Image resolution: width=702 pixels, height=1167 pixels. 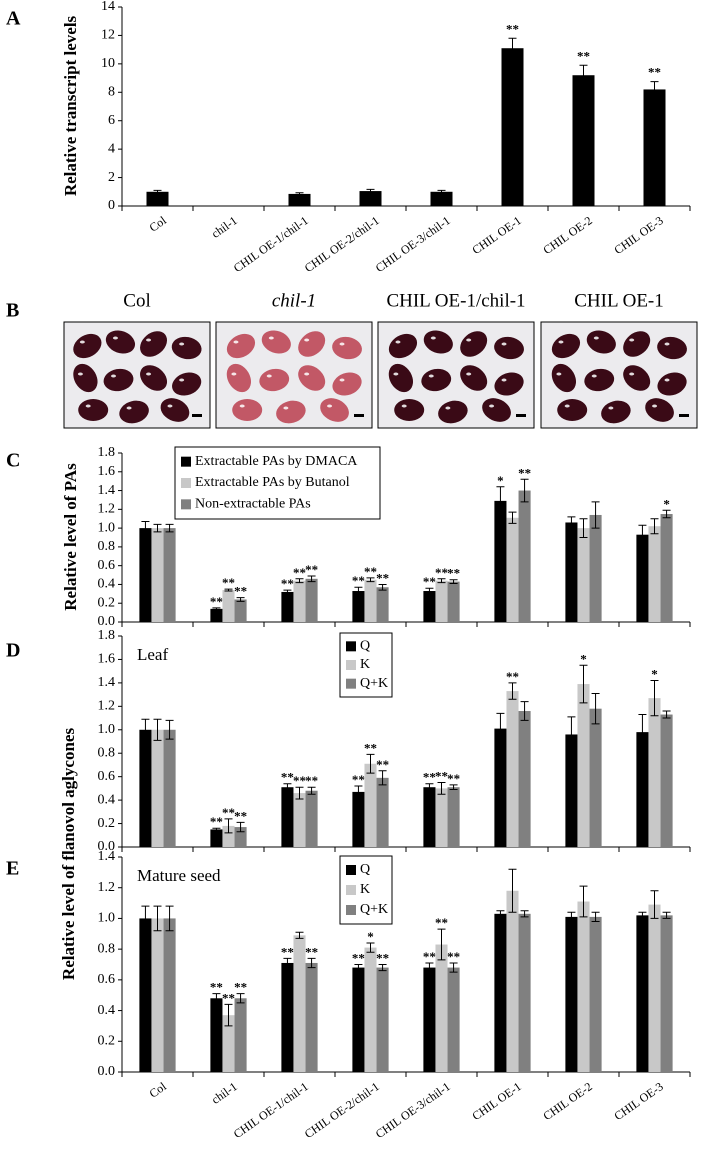 I want to click on y-tick-label: 10, so click(x=108, y=63).